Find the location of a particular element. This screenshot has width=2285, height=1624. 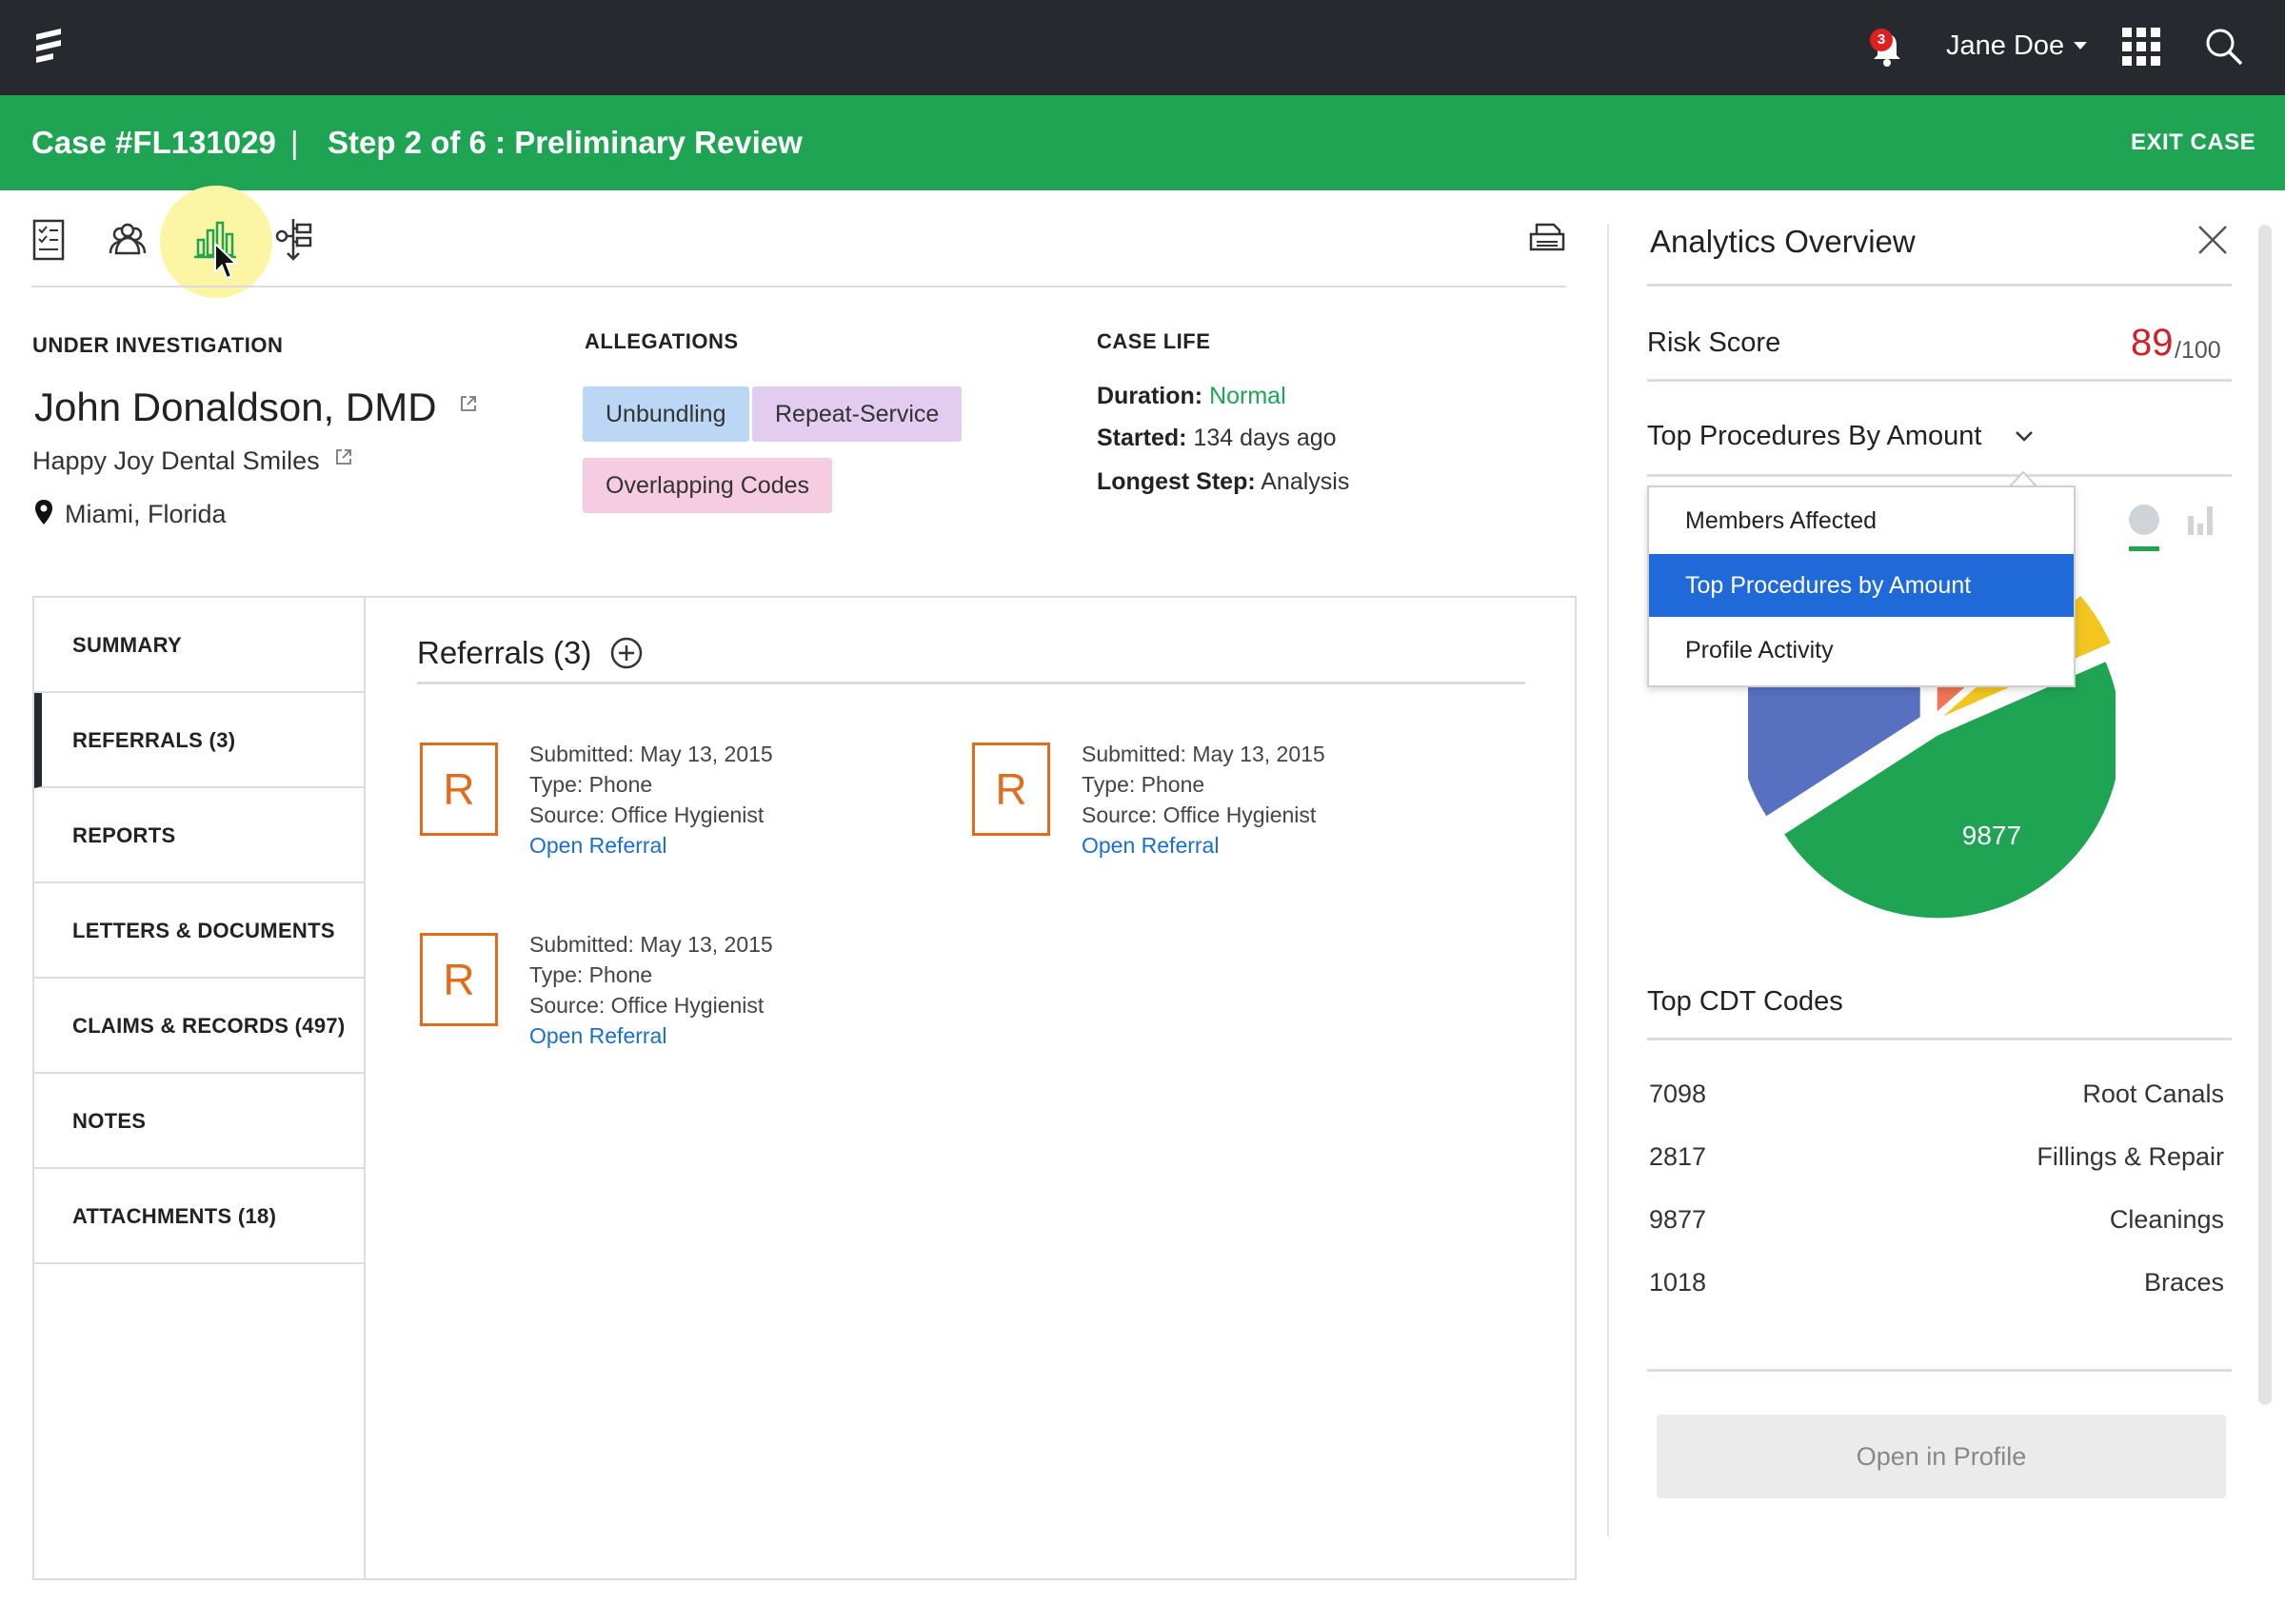

procedures-title: Top Procedures By Amount is located at coordinates (1814, 436).